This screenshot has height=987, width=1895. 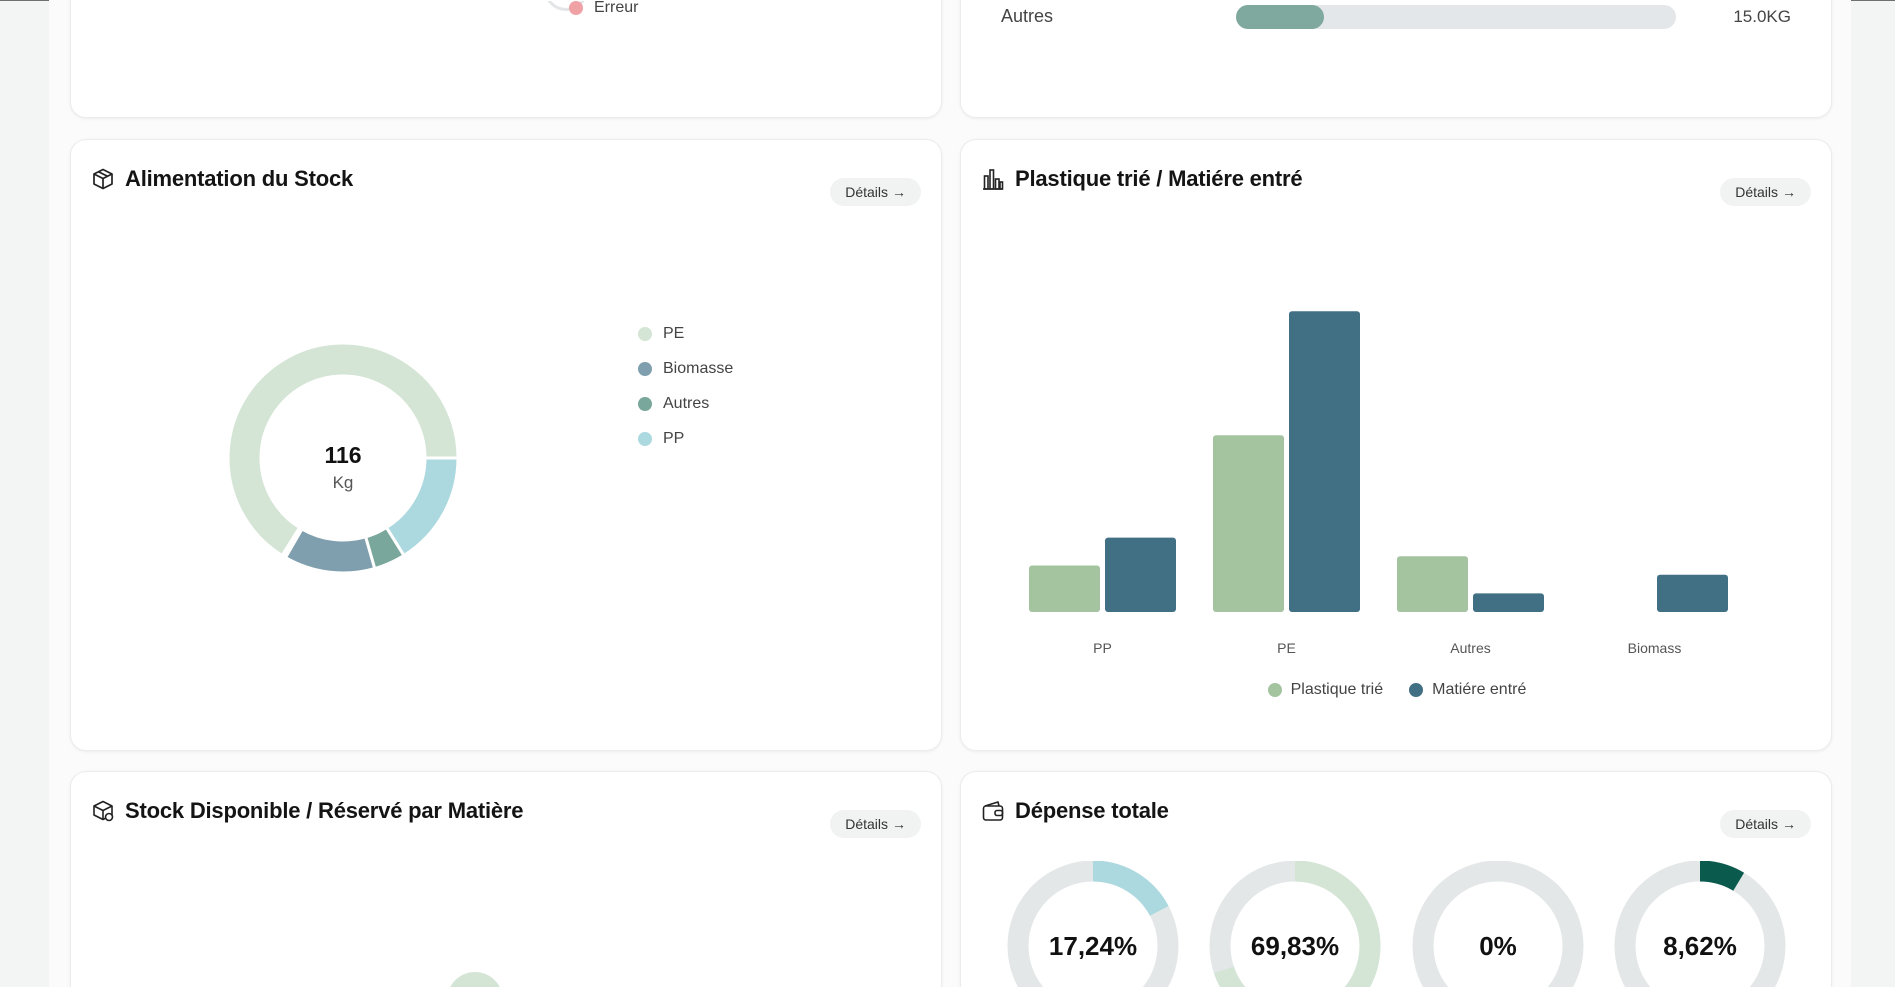 I want to click on x-tick-label: Autres, so click(x=1470, y=648).